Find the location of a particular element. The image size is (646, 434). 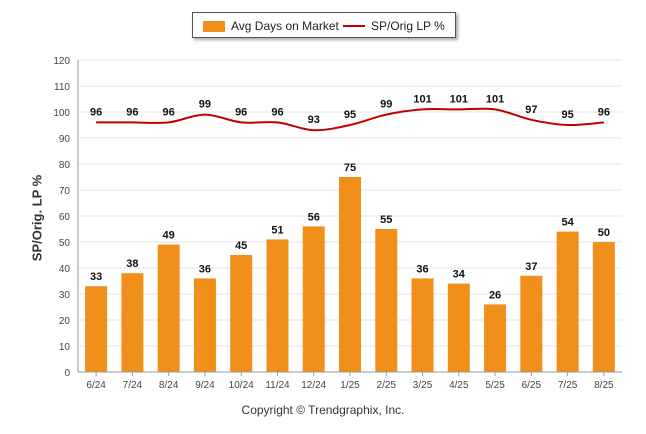

legend-item-bar: Avg Days on Market is located at coordinates (271, 26).